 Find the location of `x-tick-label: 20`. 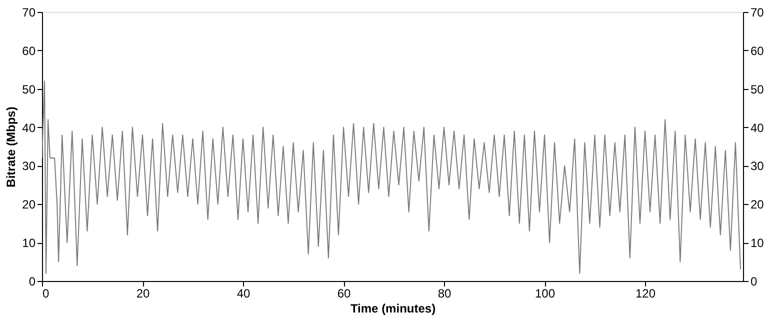

x-tick-label: 20 is located at coordinates (143, 293).